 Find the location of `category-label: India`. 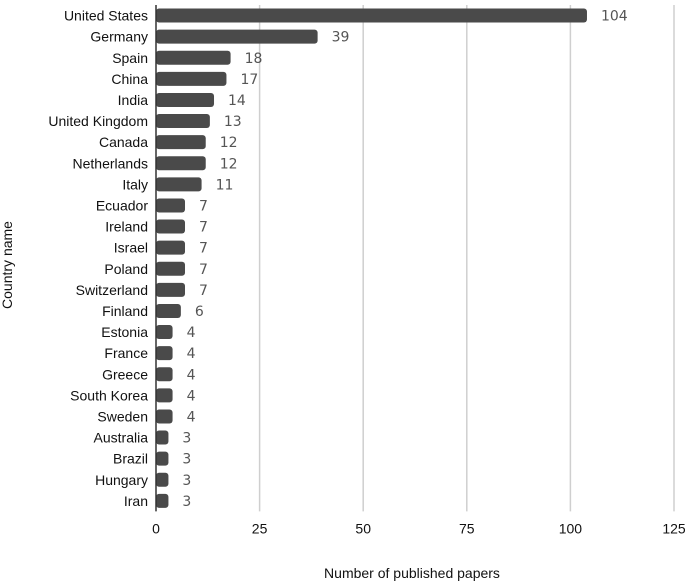

category-label: India is located at coordinates (133, 100).